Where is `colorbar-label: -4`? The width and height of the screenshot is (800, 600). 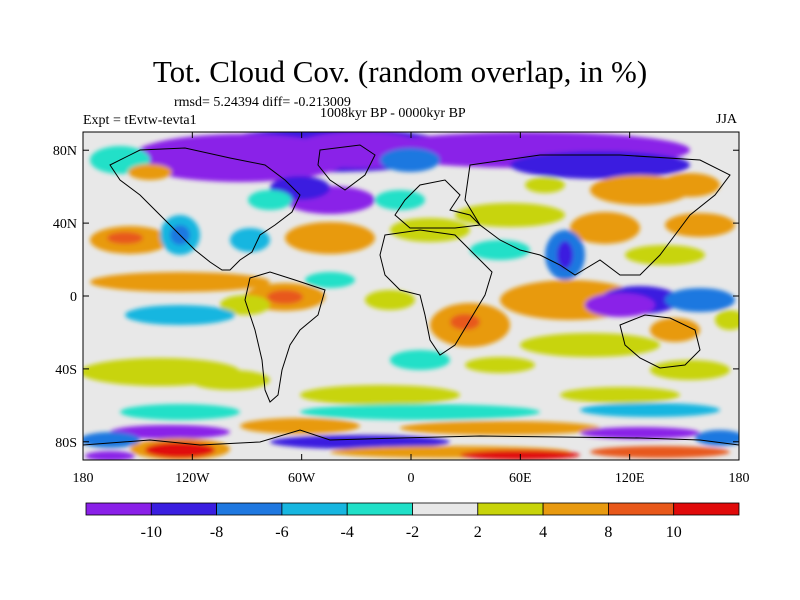 colorbar-label: -4 is located at coordinates (347, 532).